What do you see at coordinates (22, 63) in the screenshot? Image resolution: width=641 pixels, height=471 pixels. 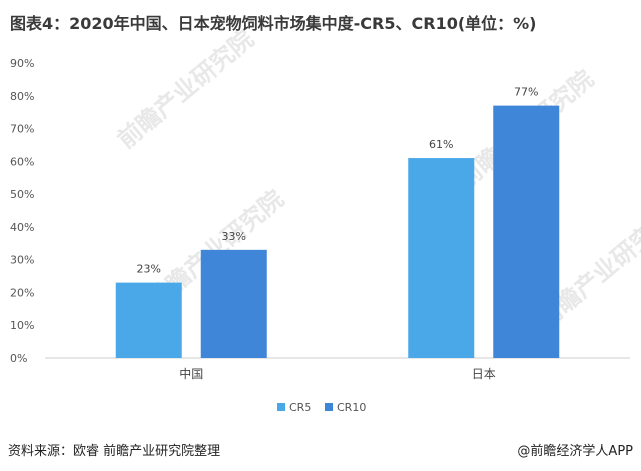 I see `y-tick-label: 90%` at bounding box center [22, 63].